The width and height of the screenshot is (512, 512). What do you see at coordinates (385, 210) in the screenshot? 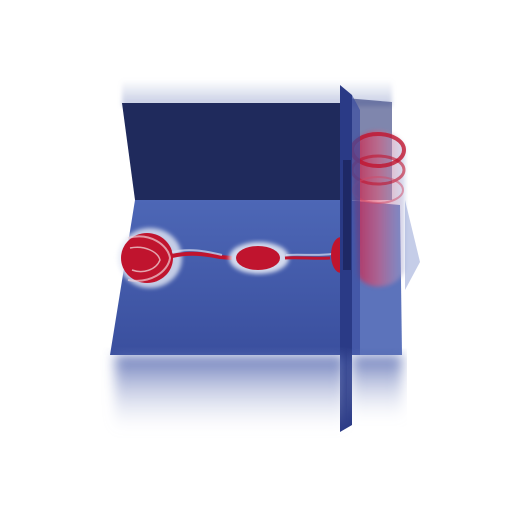
I see `volume-column` at bounding box center [385, 210].